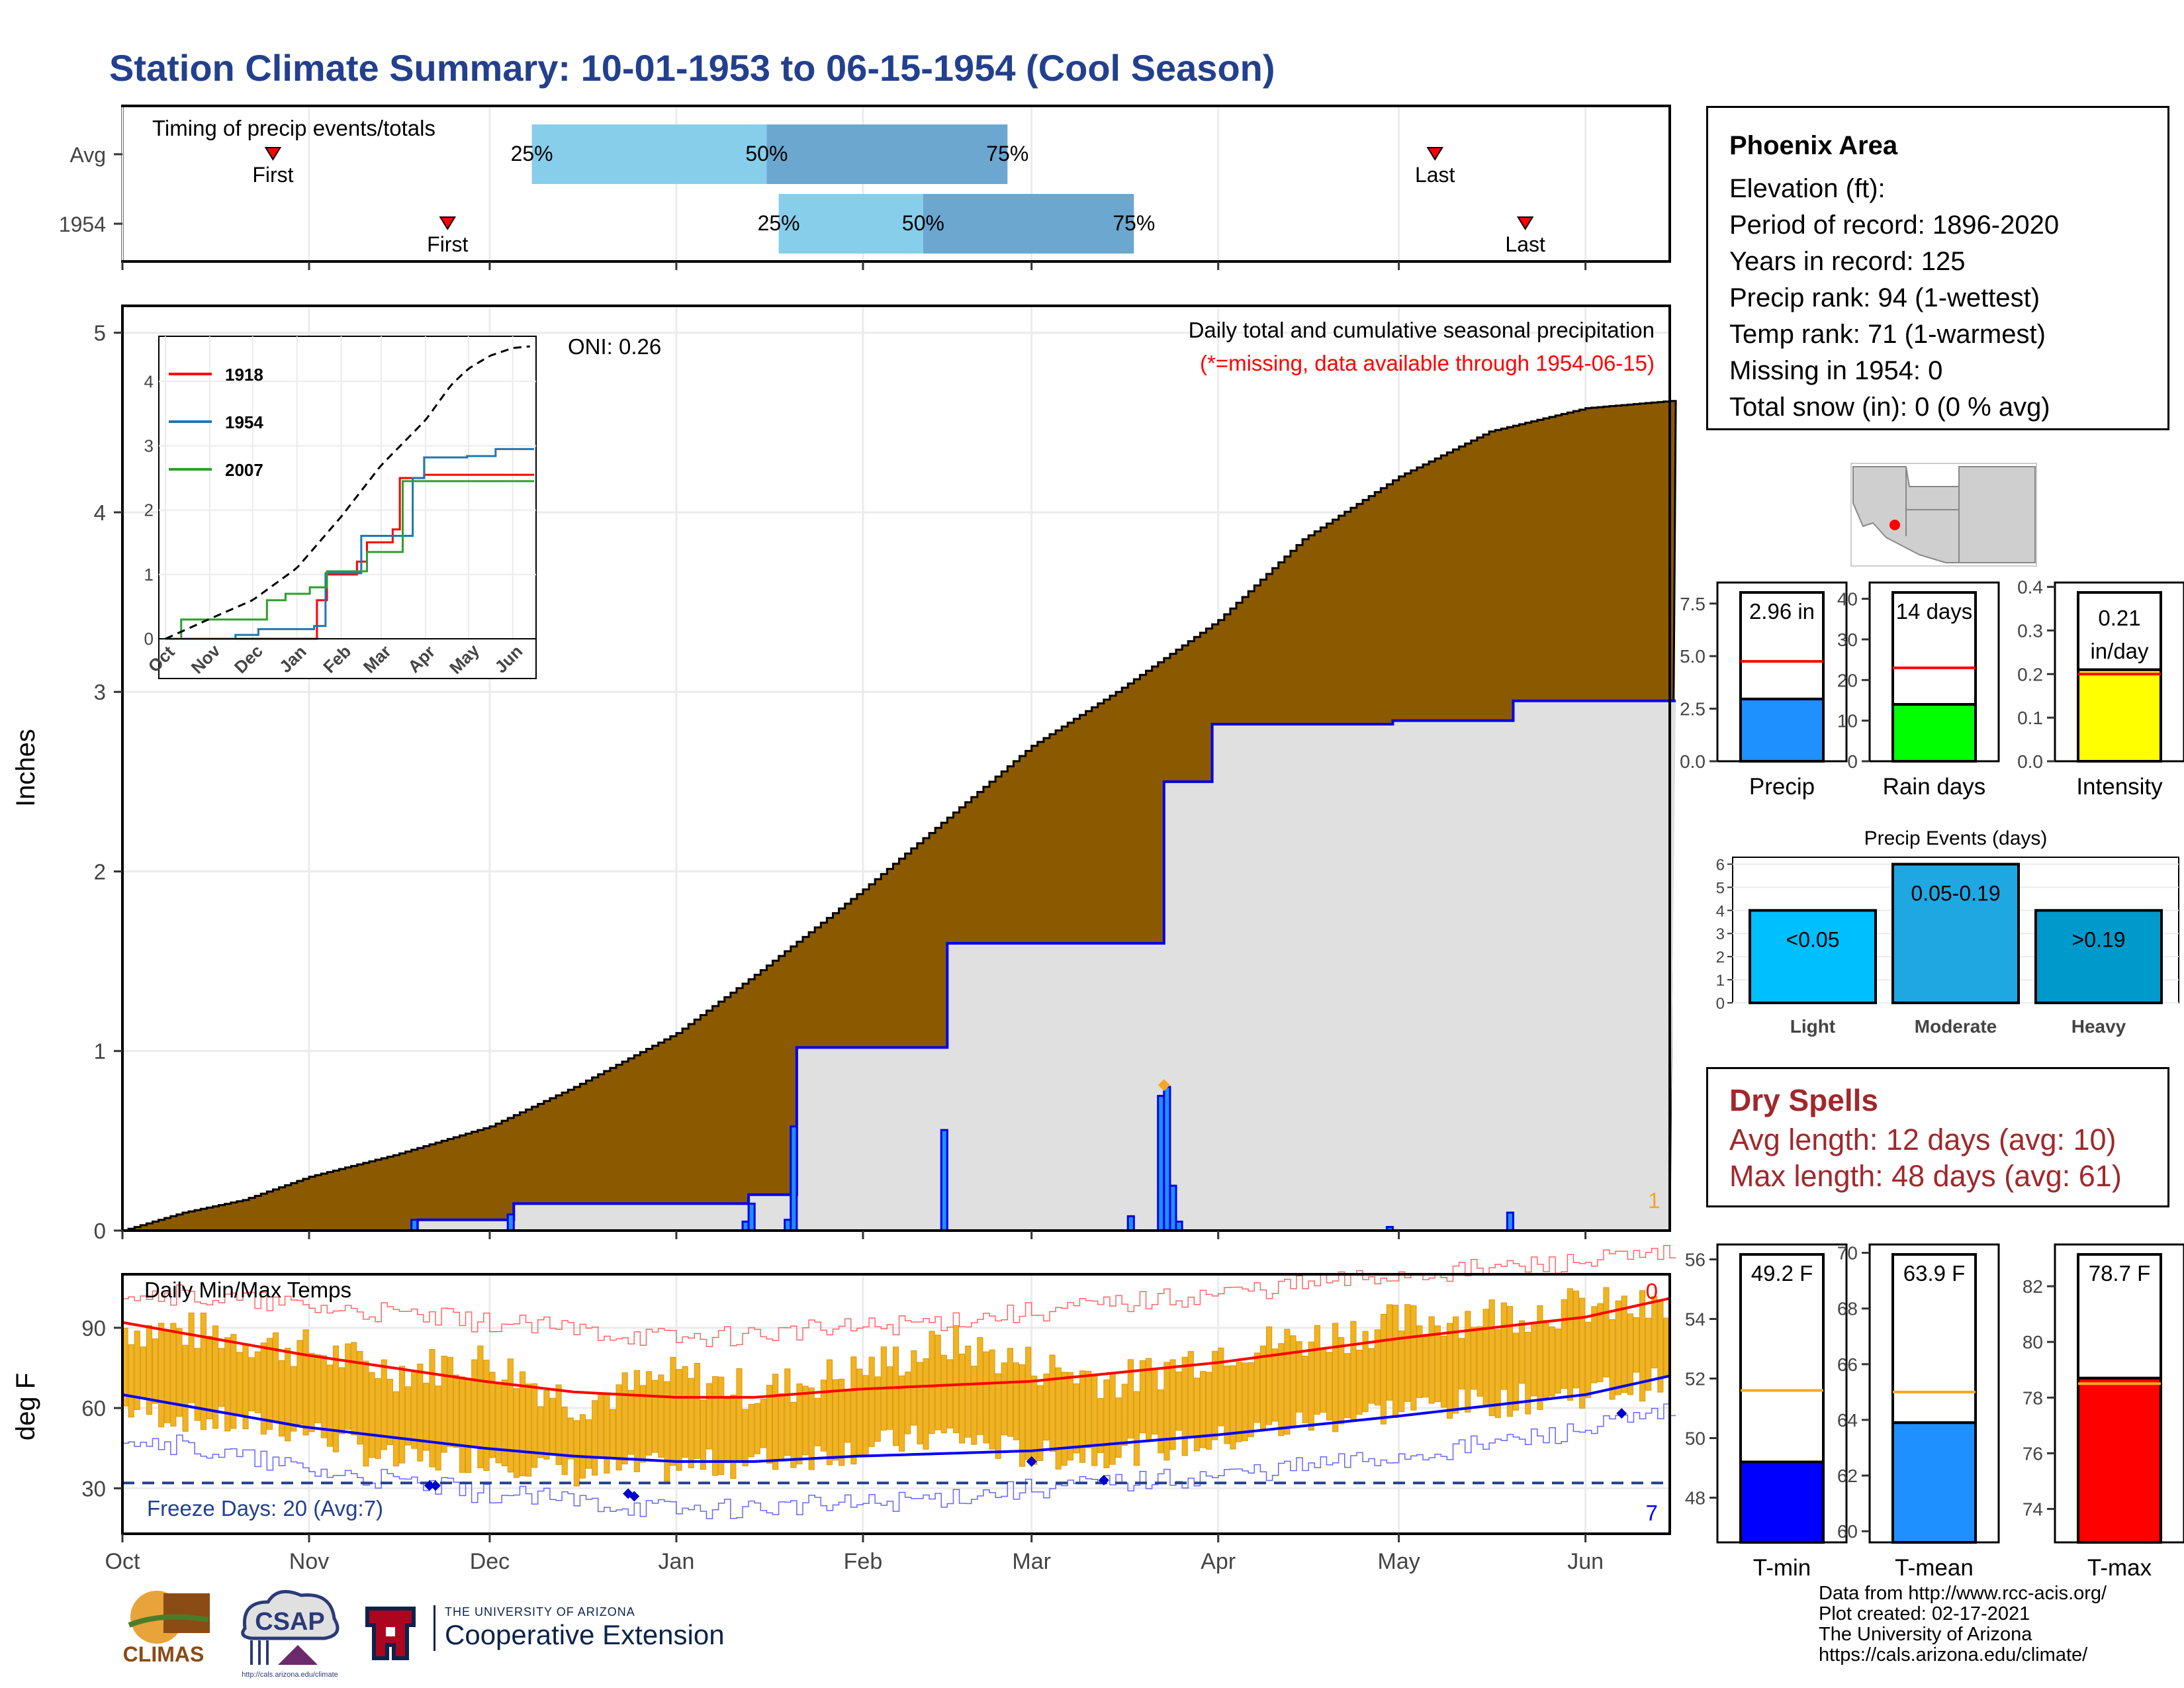 The height and width of the screenshot is (1688, 2184). I want to click on freeze-point, so click(1031, 1461).